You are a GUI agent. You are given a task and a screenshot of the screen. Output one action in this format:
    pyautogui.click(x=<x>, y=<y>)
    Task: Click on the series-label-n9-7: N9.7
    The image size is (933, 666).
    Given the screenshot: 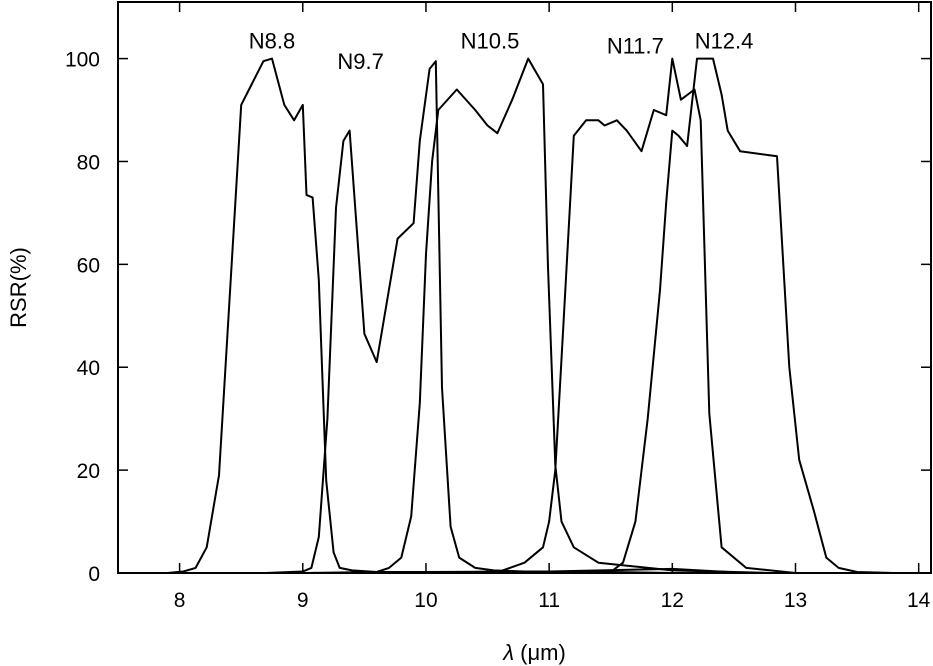 What is the action you would take?
    pyautogui.click(x=360, y=61)
    